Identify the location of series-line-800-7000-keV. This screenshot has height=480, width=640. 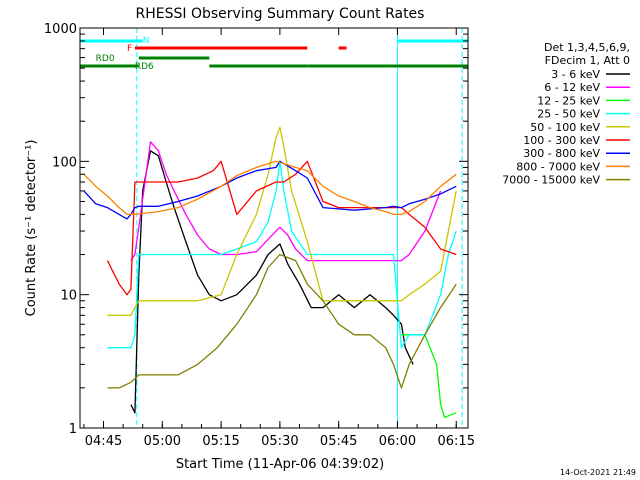
(270, 188).